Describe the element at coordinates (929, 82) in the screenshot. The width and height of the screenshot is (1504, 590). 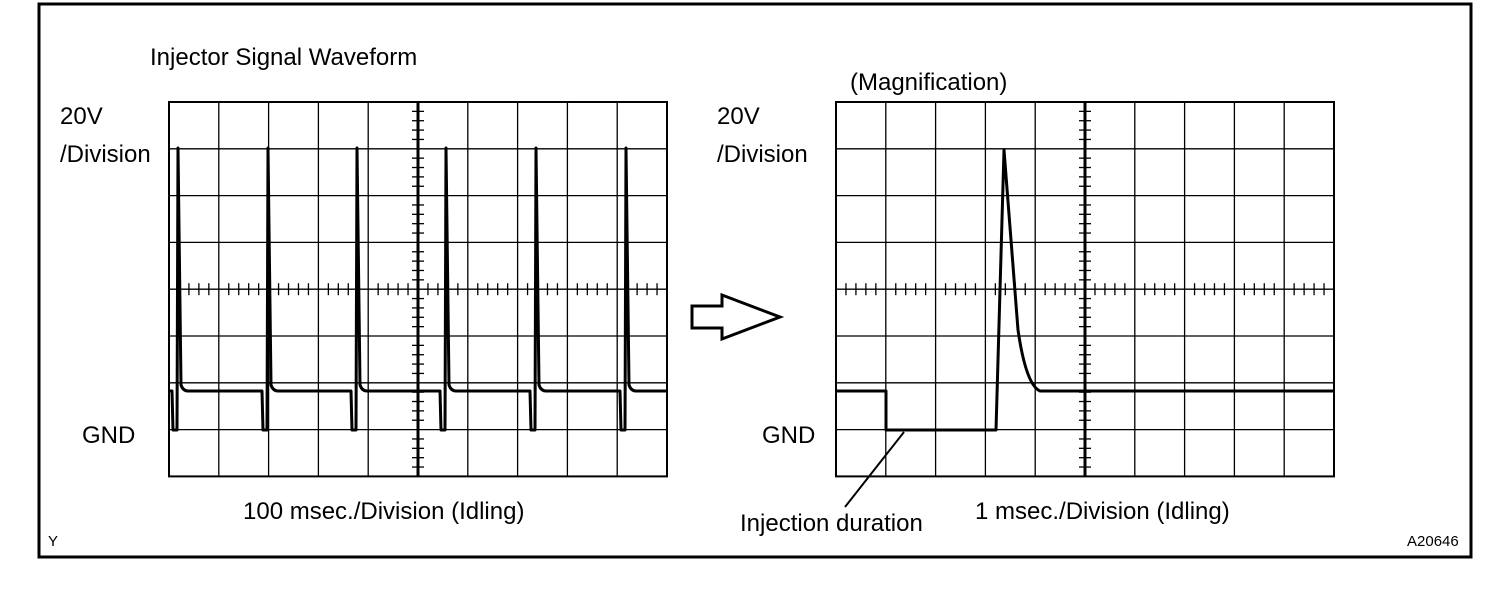
I see `magnification-label: (Magnification)` at that location.